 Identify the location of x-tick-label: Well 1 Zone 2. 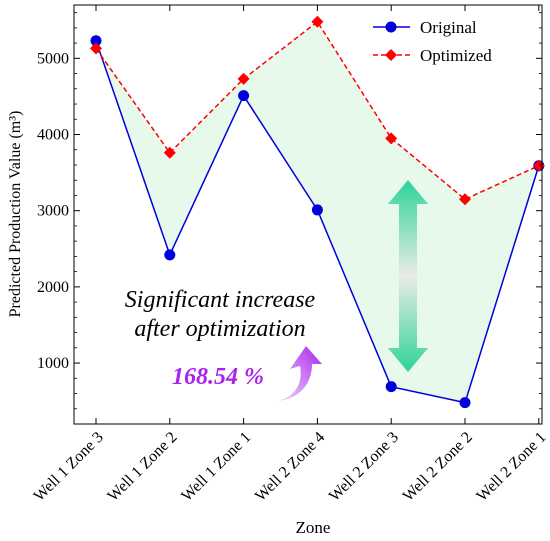
(142, 467).